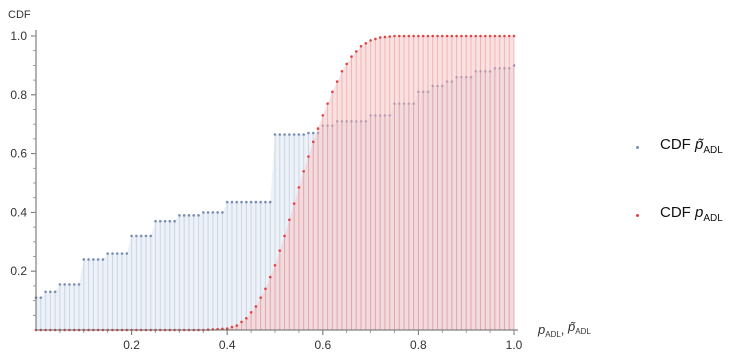 Image resolution: width=753 pixels, height=359 pixels. Describe the element at coordinates (322, 345) in the screenshot. I see `x-tick-label: 0.6` at that location.